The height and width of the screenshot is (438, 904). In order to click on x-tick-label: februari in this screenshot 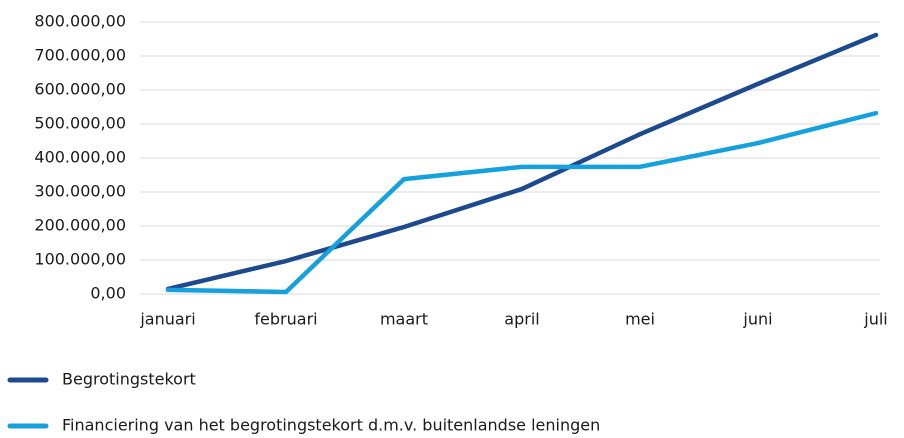, I will do `click(285, 319)`.